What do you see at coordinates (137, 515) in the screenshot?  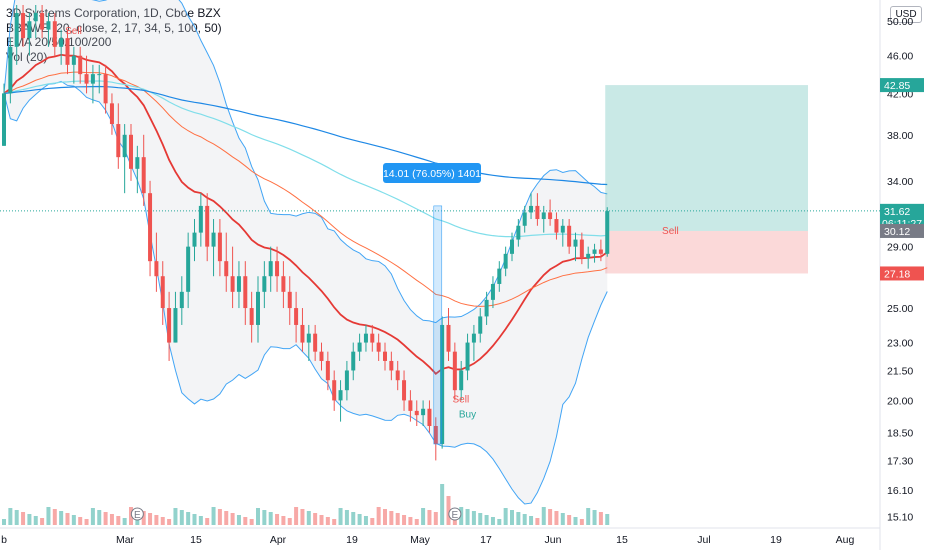 I see `earnings-marker-label: E` at bounding box center [137, 515].